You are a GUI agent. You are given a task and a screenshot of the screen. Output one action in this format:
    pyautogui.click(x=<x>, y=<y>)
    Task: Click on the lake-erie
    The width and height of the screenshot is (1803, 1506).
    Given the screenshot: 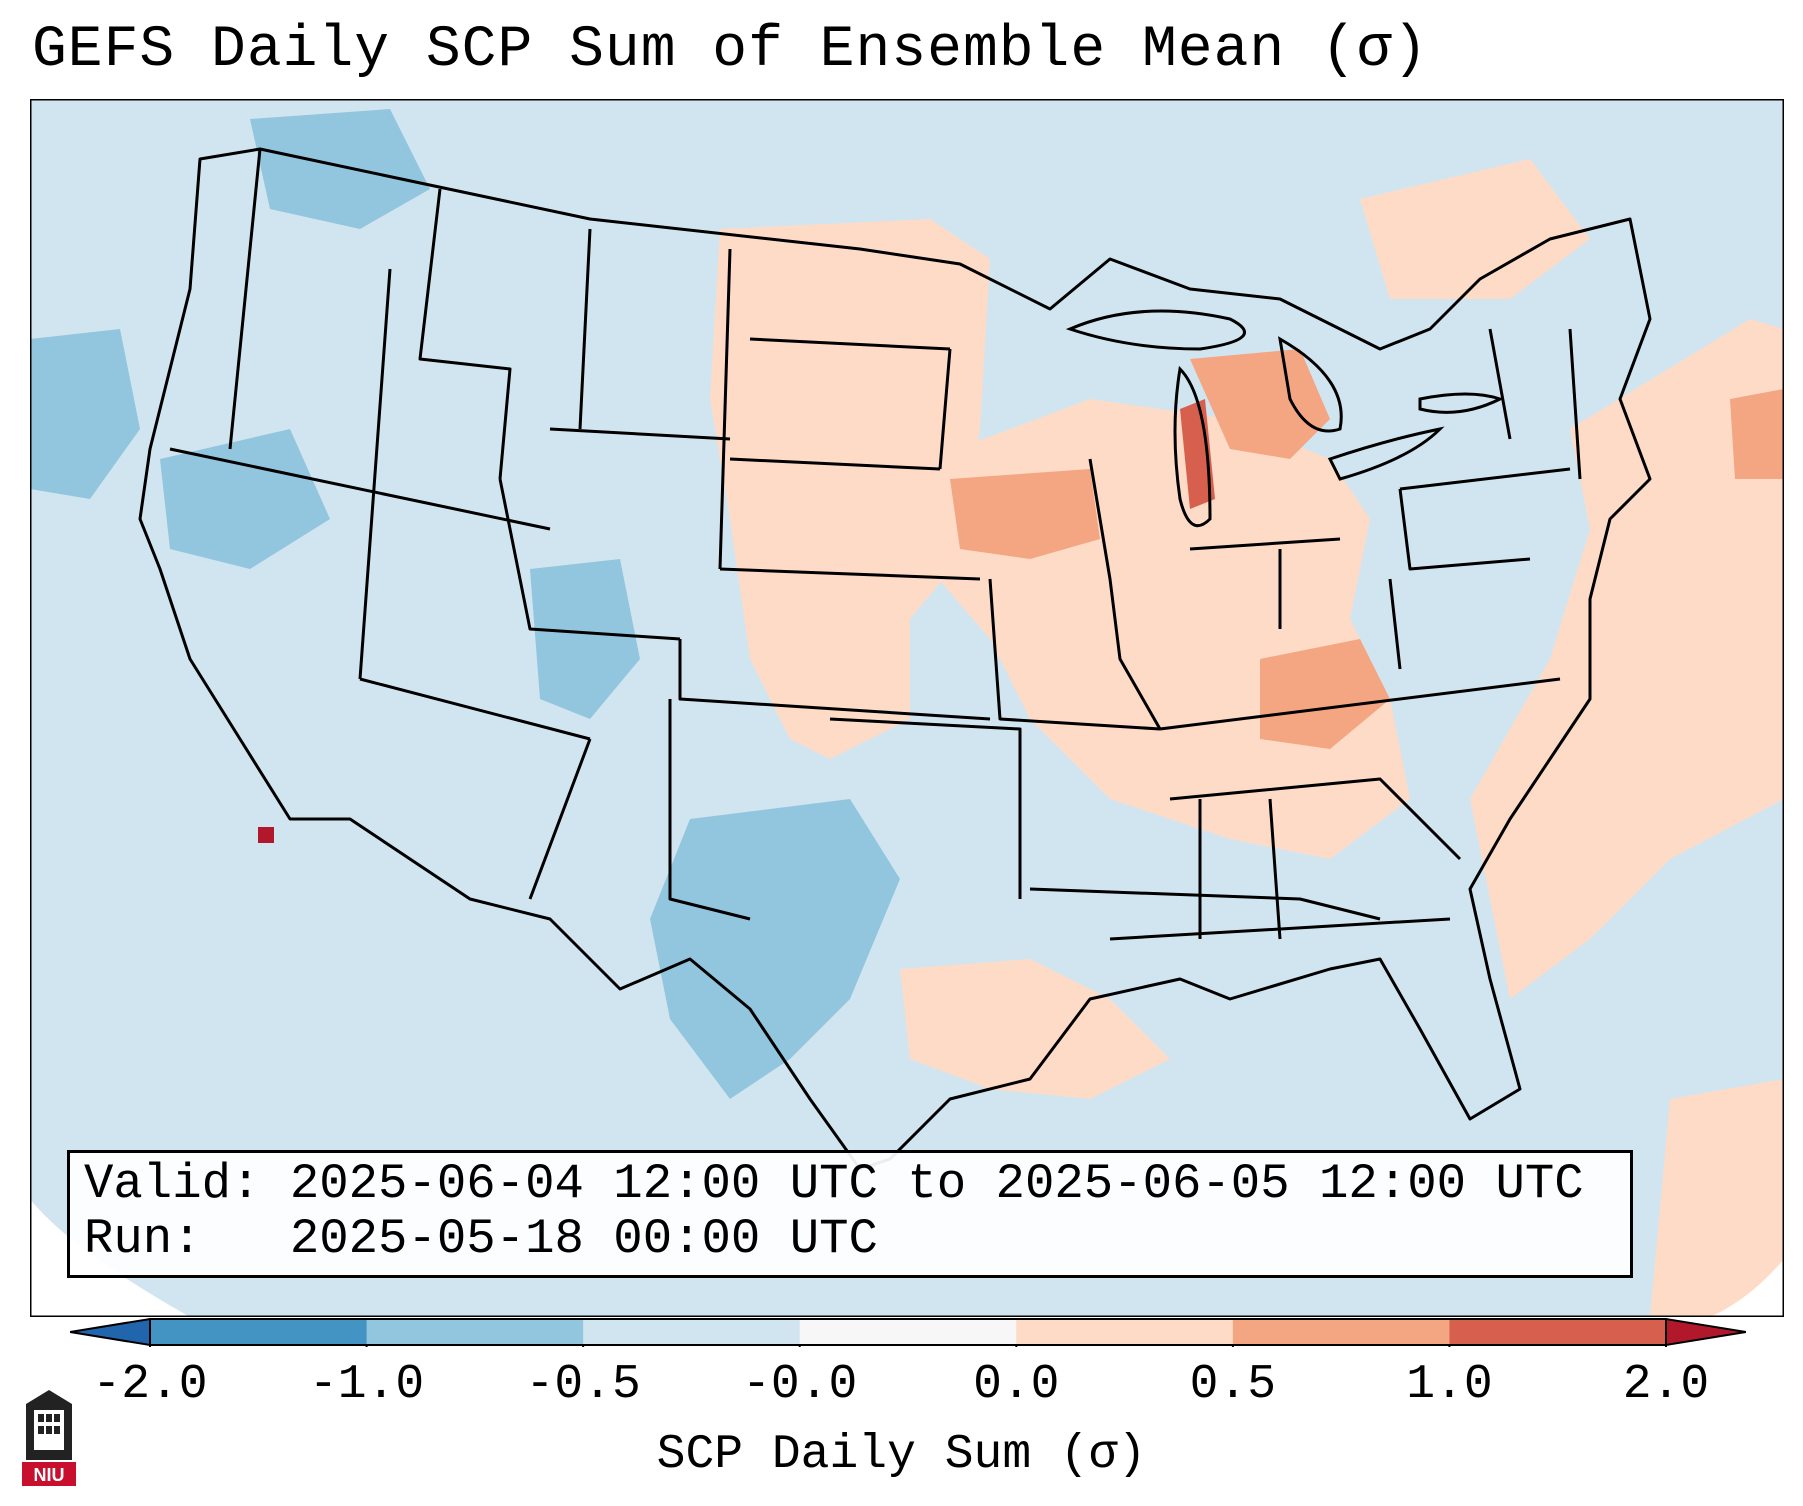 What is the action you would take?
    pyautogui.click(x=1386, y=453)
    